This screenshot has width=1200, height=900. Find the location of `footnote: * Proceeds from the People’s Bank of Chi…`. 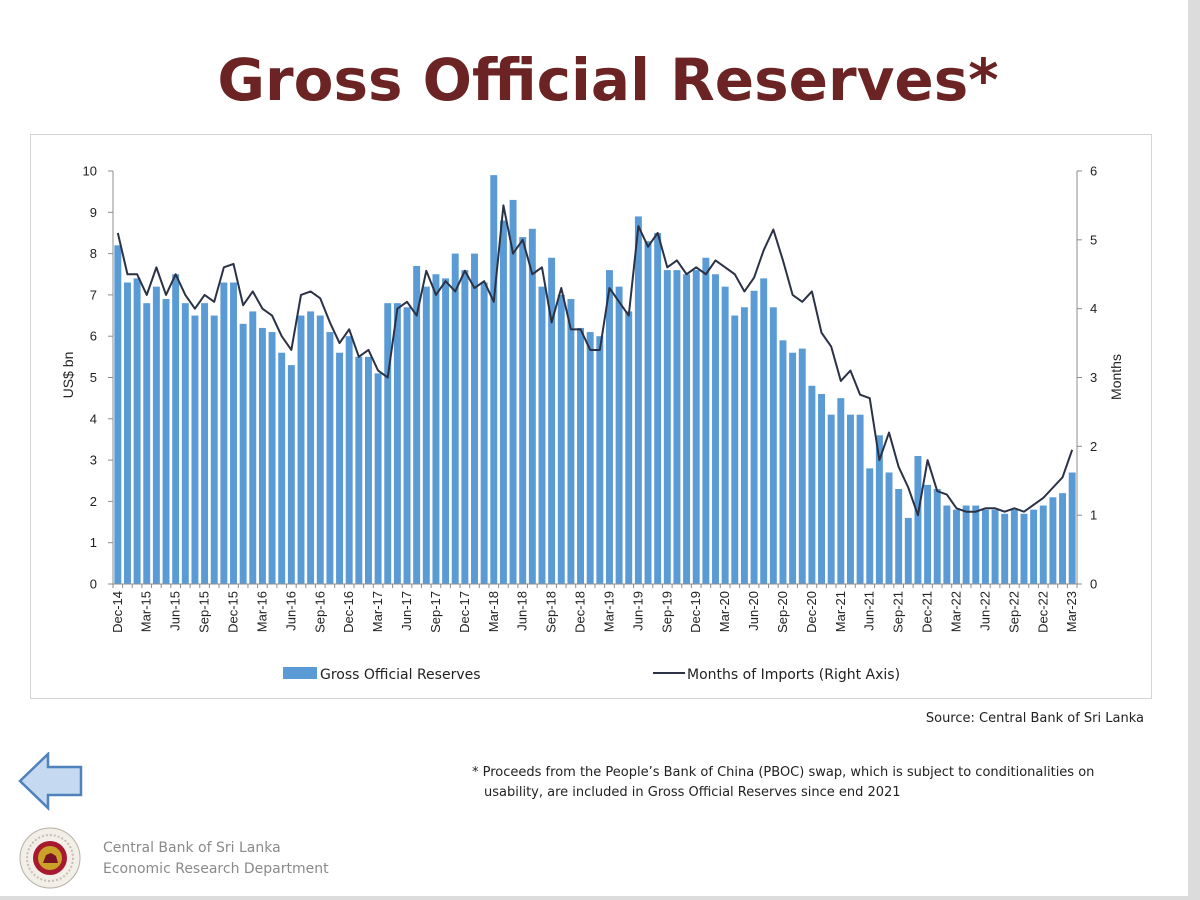

footnote: * Proceeds from the People’s Bank of Chi… is located at coordinates (817, 783).